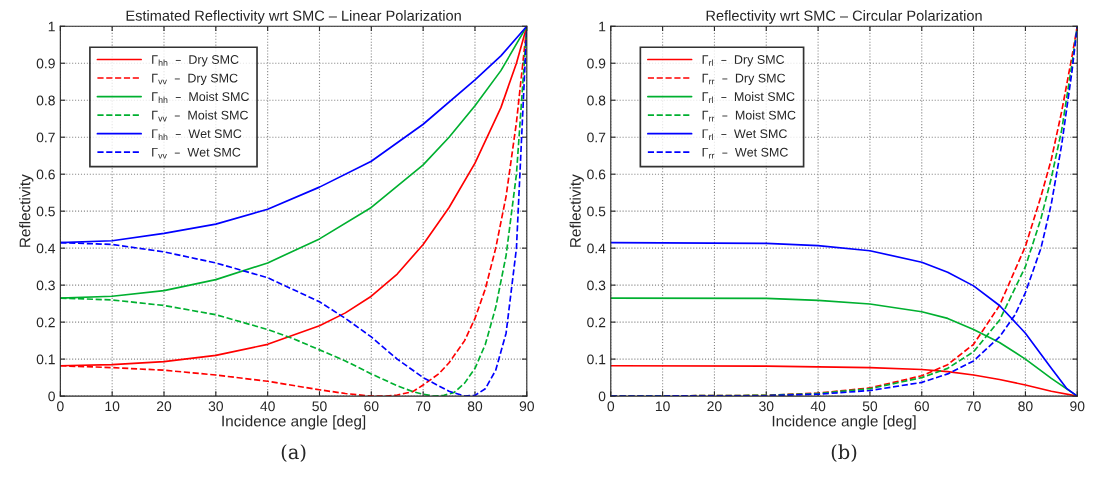 This screenshot has width=1097, height=486. What do you see at coordinates (744, 79) in the screenshot?
I see `legend-label: Γ$_{rr}$ – Dry SMC` at bounding box center [744, 79].